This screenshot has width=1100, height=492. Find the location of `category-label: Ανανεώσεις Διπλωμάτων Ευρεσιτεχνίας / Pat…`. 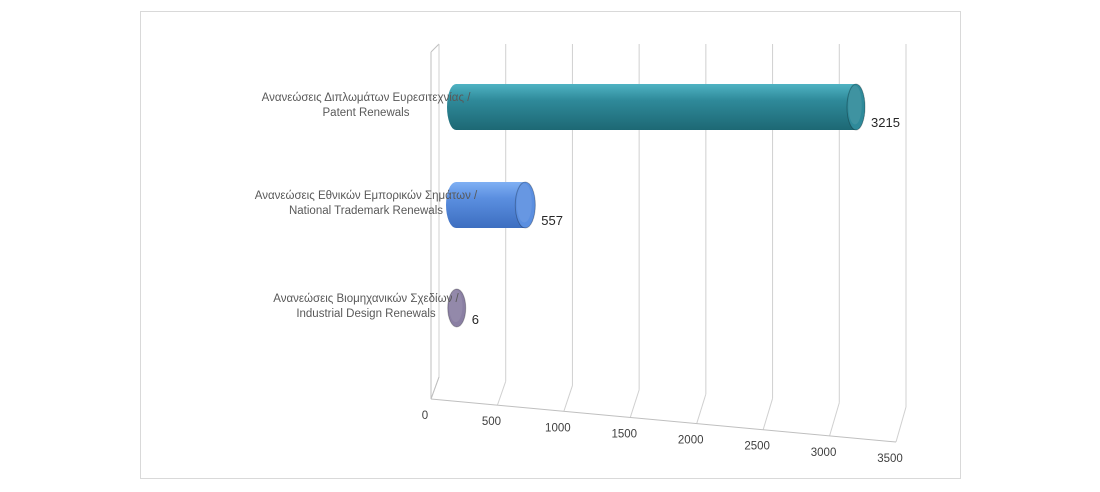

category-label: Ανανεώσεις Διπλωμάτων Ευρεσιτεχνίας / Pat… is located at coordinates (367, 105).